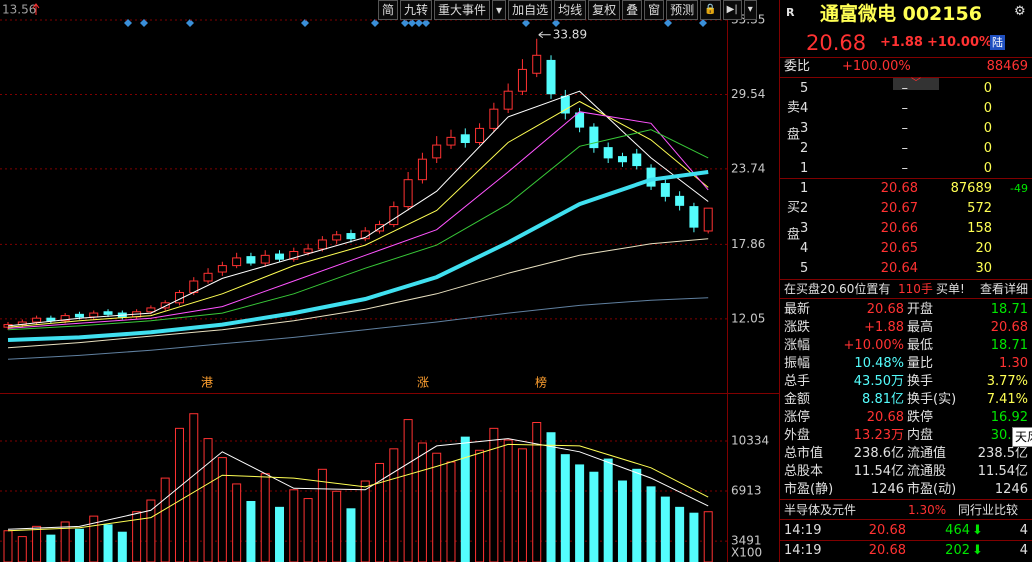  What do you see at coordinates (916, 84) in the screenshot?
I see `dropdown-tab: ﹀` at bounding box center [916, 84].